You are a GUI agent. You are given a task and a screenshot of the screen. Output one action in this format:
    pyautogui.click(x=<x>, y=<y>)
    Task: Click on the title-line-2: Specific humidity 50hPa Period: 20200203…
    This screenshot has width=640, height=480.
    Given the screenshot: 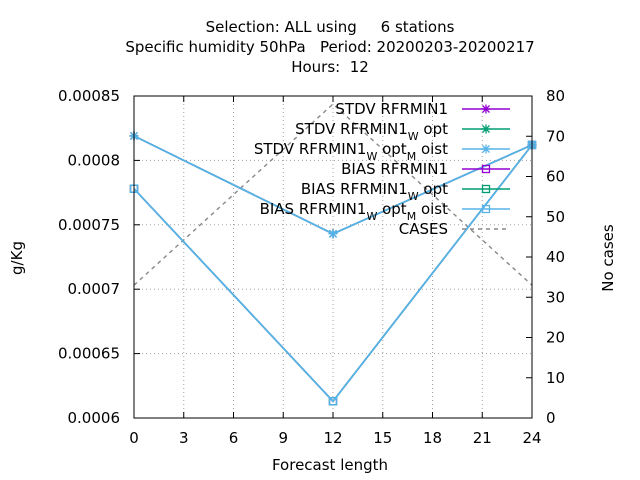 What is the action you would take?
    pyautogui.click(x=329, y=47)
    